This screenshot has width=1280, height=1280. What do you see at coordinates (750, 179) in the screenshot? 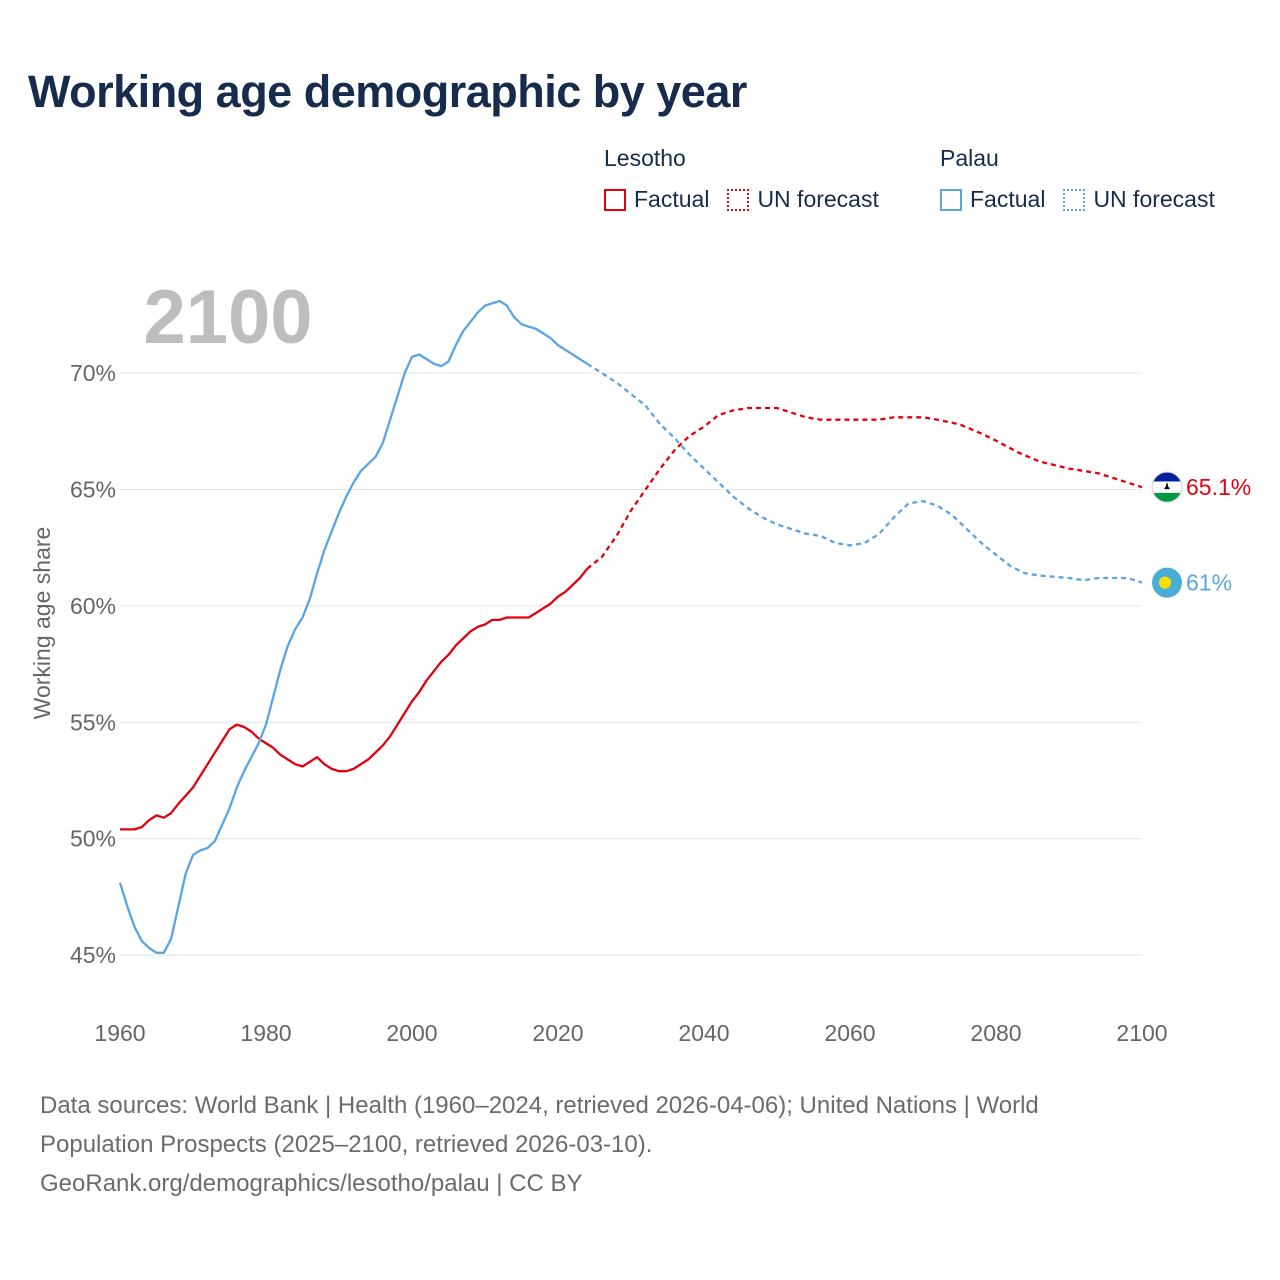
I see `legend-group-lesotho: Lesotho Factual UN forecast` at bounding box center [750, 179].